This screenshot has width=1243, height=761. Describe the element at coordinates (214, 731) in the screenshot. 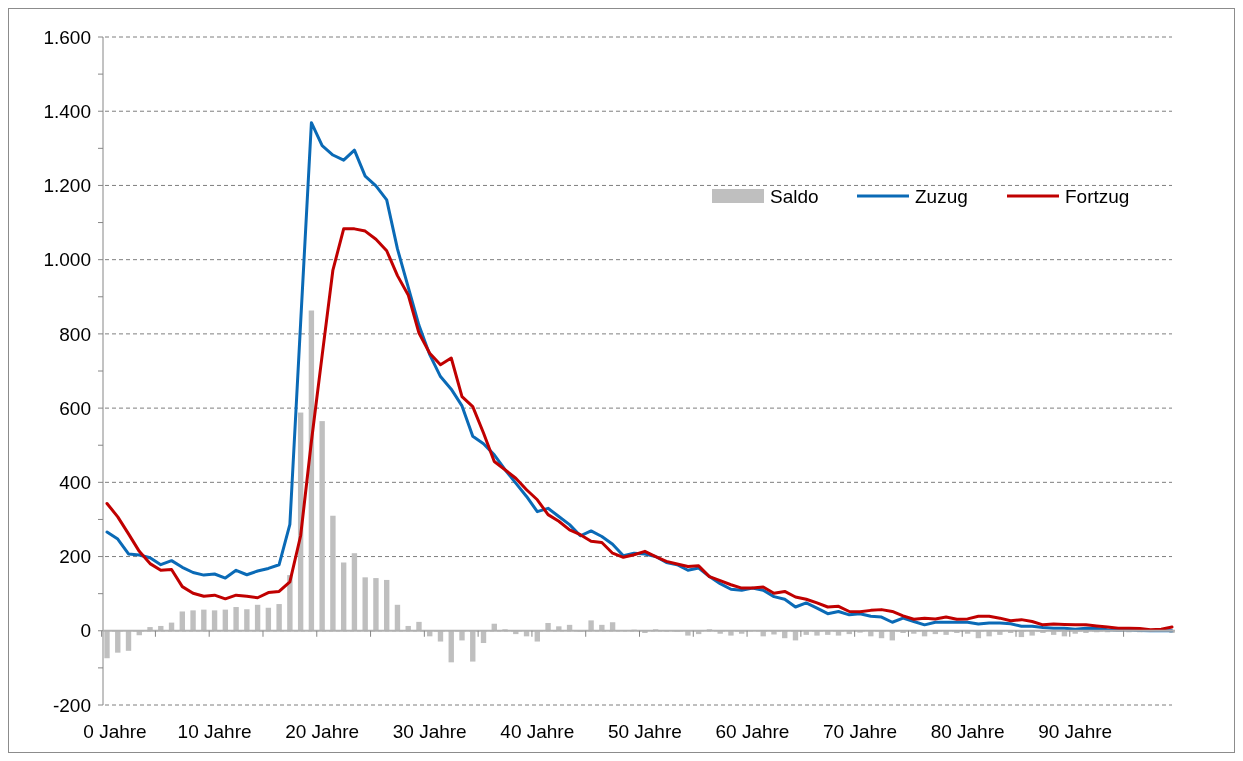

I see `x-tick-label: 10 Jahre` at that location.